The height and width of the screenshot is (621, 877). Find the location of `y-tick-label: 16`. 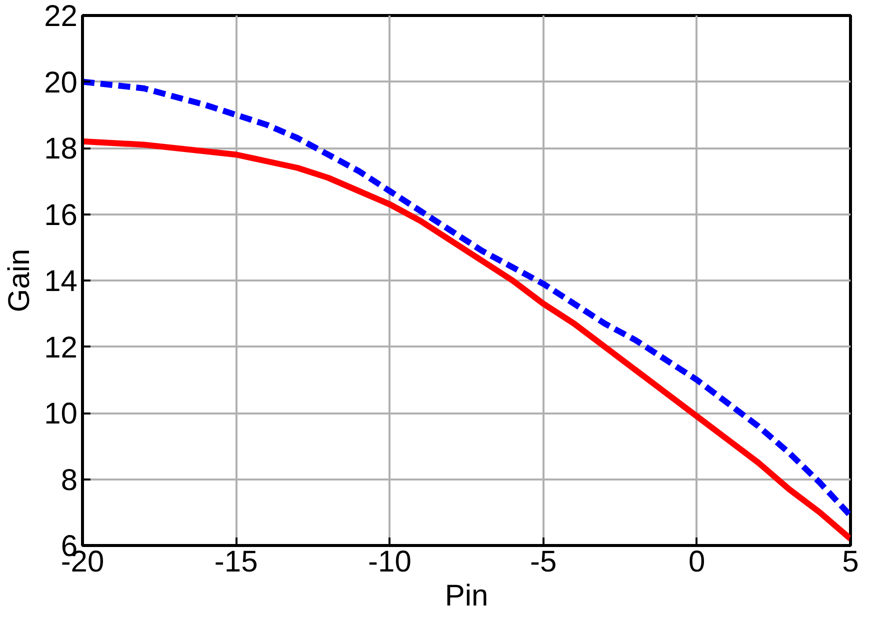

y-tick-label: 16 is located at coordinates (61, 215).